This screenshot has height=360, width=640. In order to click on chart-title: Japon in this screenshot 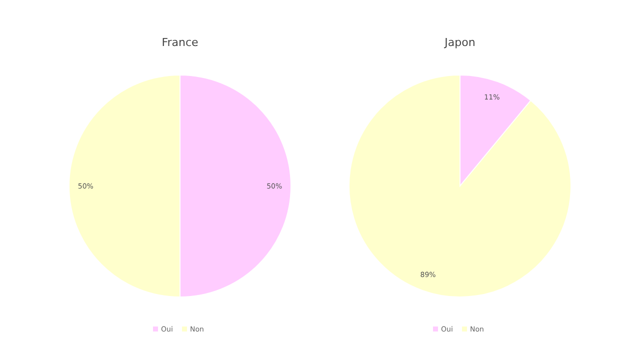, I will do `click(460, 42)`.